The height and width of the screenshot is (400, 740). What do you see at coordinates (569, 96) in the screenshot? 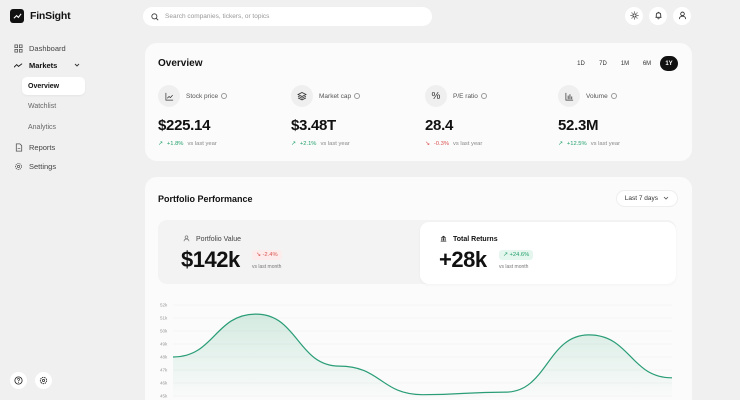
I see `bar-chart-icon` at bounding box center [569, 96].